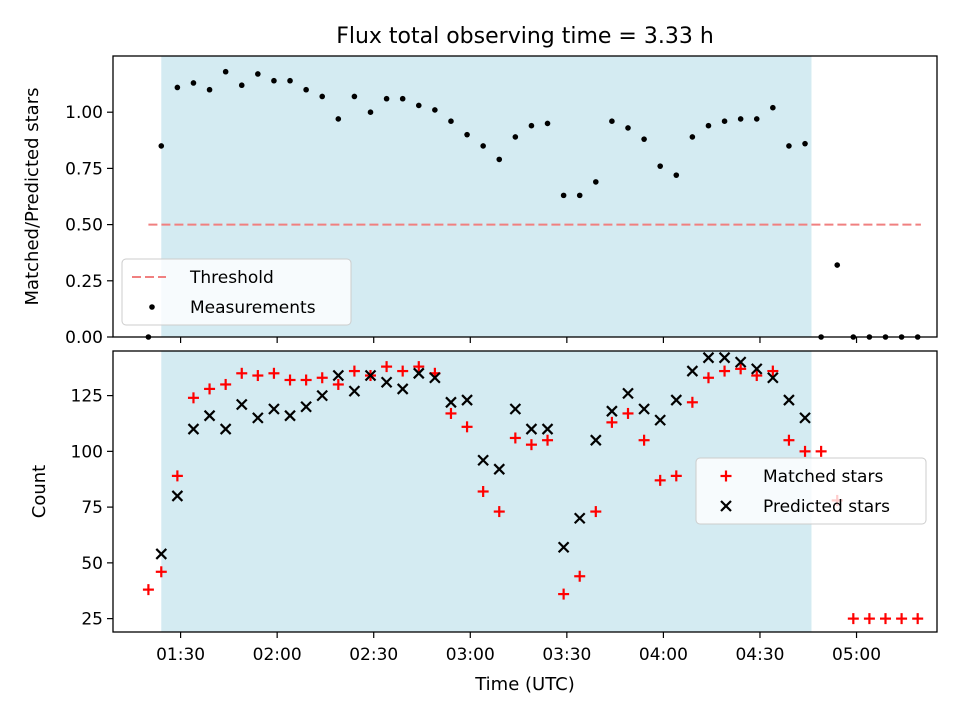 Image resolution: width=960 pixels, height=724 pixels. I want to click on x-tick-label: 04:00, so click(663, 655).